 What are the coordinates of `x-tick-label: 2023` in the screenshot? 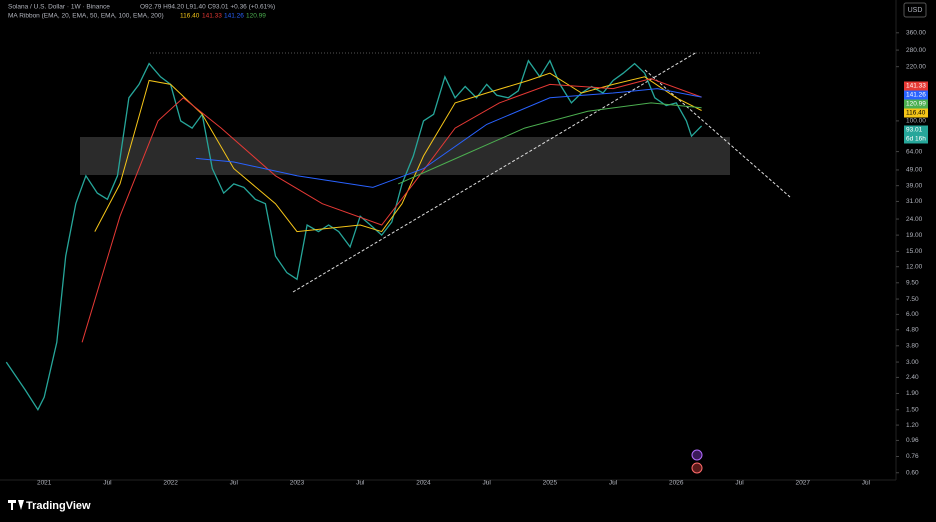 It's located at (297, 483).